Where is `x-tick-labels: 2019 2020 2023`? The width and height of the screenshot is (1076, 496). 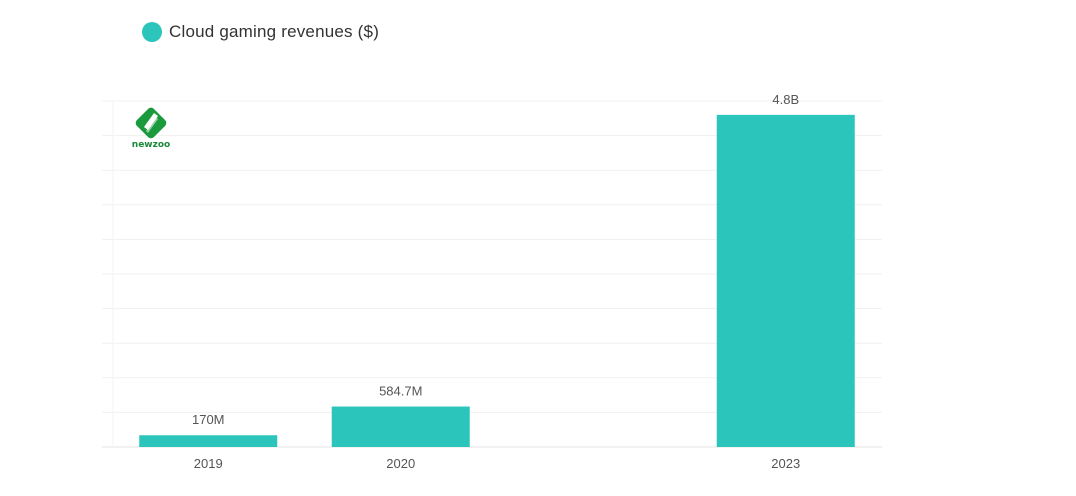 x-tick-labels: 2019 2020 2023 is located at coordinates (497, 463).